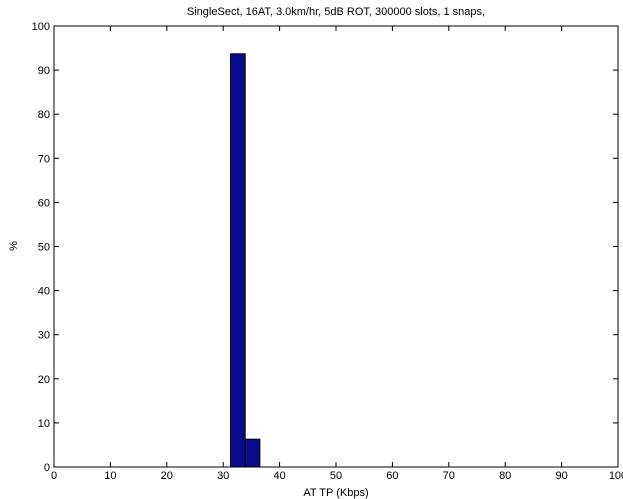 Image resolution: width=623 pixels, height=499 pixels. I want to click on x-tick-label: 50, so click(336, 476).